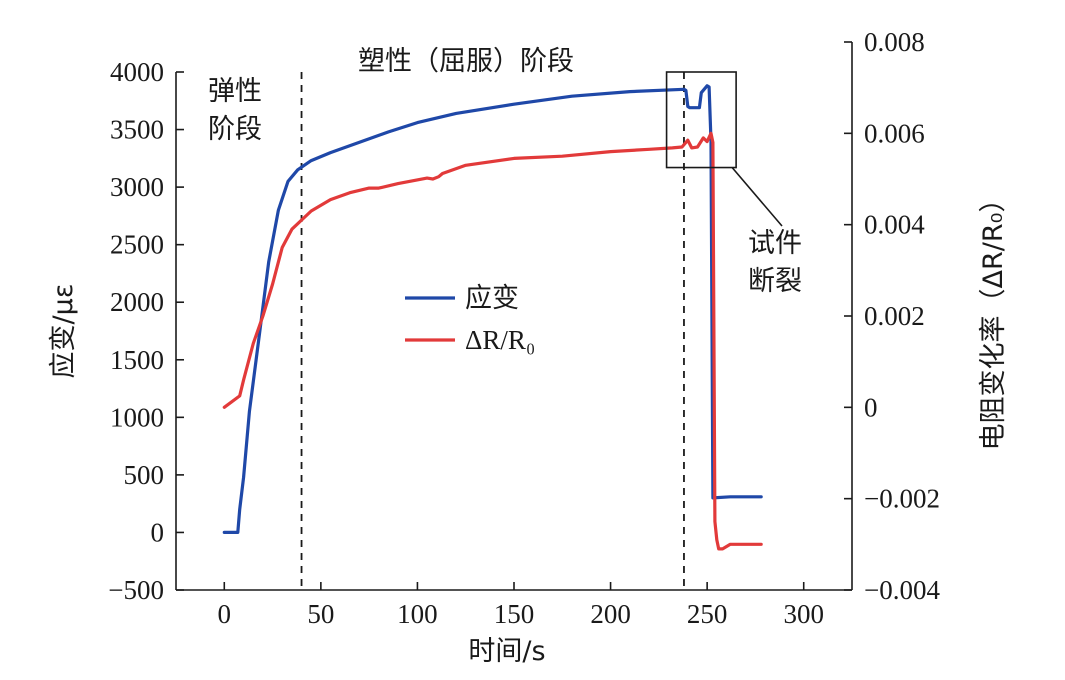  I want to click on left-y-tick-label: 4000, so click(137, 72).